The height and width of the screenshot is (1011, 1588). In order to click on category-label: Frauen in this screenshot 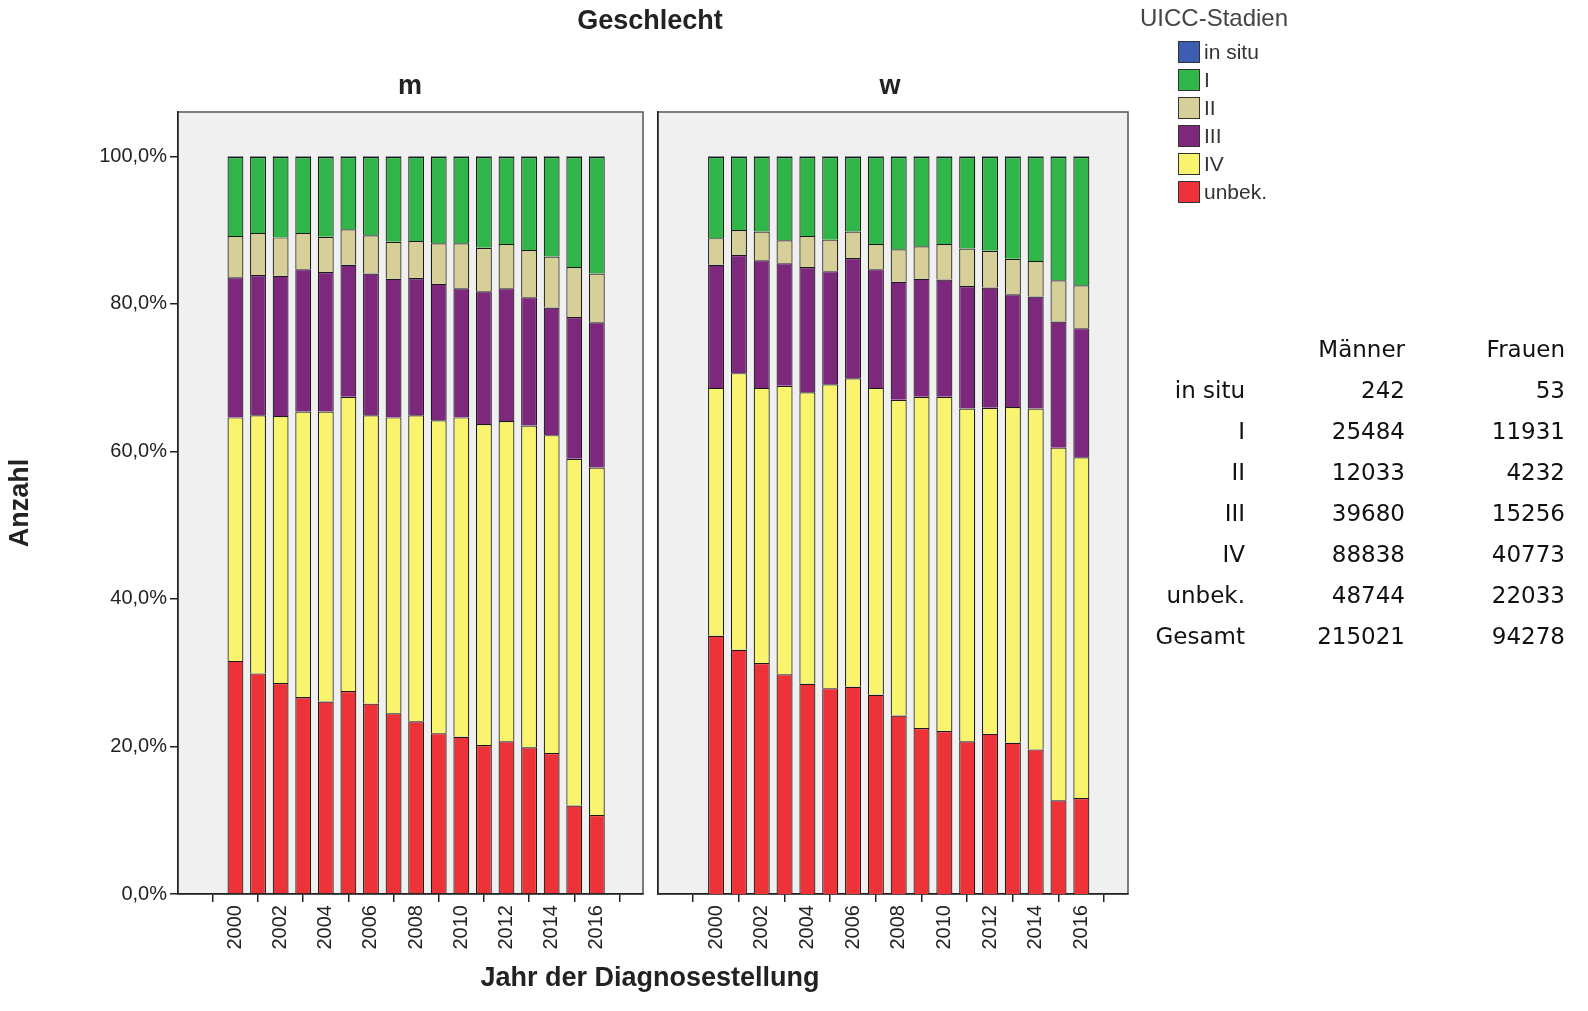, I will do `click(1525, 349)`.